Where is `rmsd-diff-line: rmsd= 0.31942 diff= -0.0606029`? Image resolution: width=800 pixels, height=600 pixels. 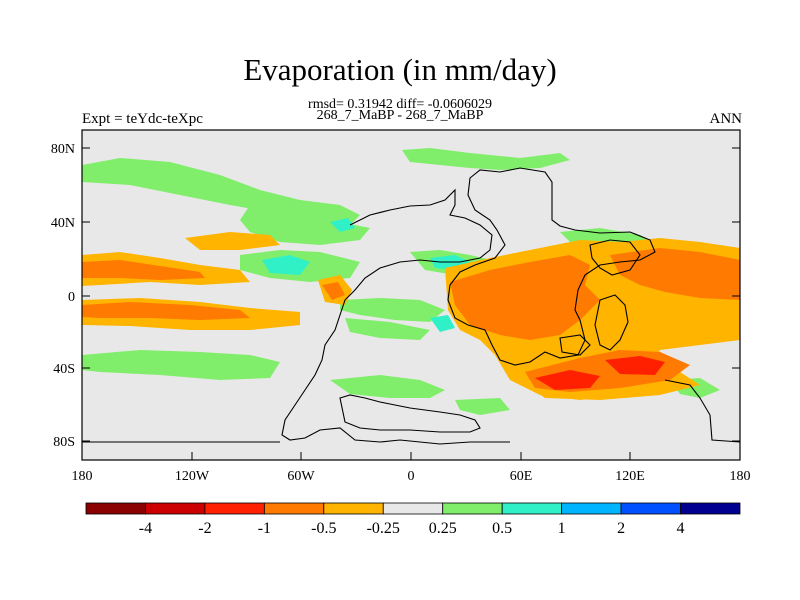 rmsd-diff-line: rmsd= 0.31942 diff= -0.0606029 is located at coordinates (400, 104).